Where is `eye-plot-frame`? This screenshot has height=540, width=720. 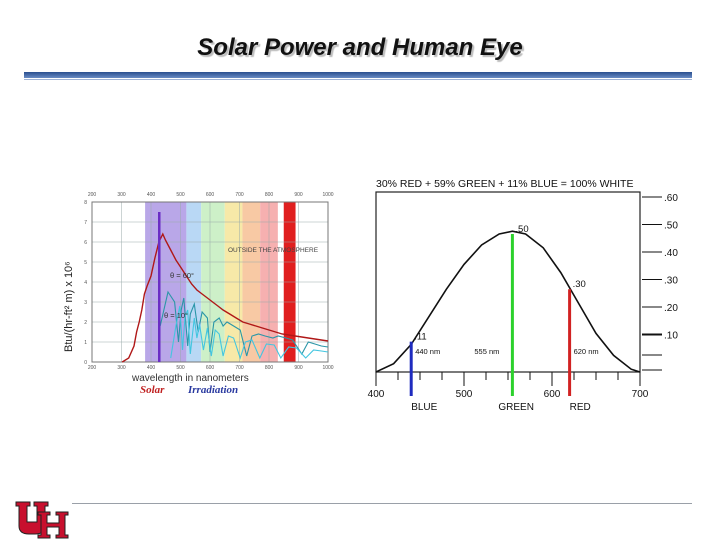
eye-plot-frame is located at coordinates (508, 282).